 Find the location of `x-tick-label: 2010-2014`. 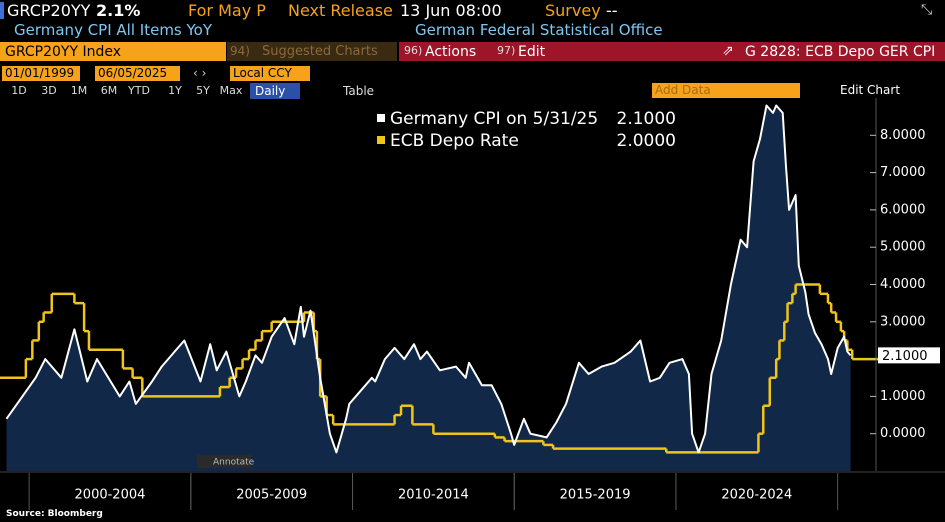

x-tick-label: 2010-2014 is located at coordinates (433, 495).